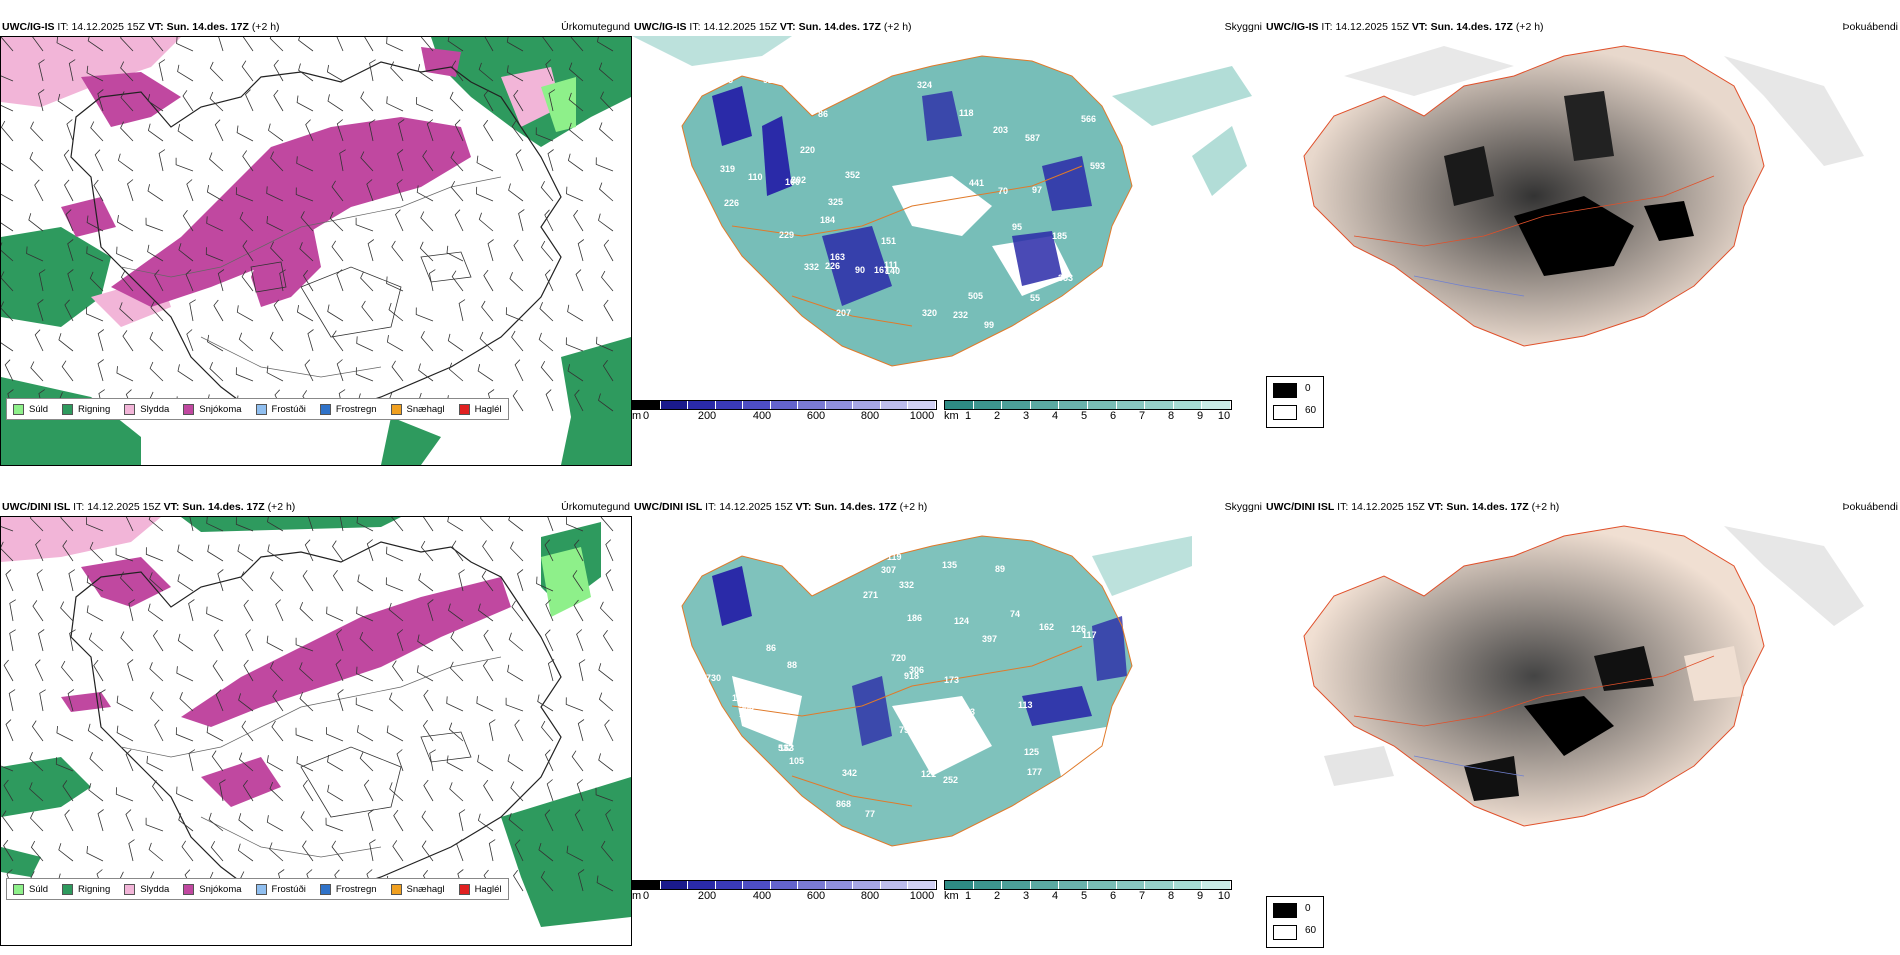 The height and width of the screenshot is (955, 1900). I want to click on vt-label: VT:, so click(803, 507).